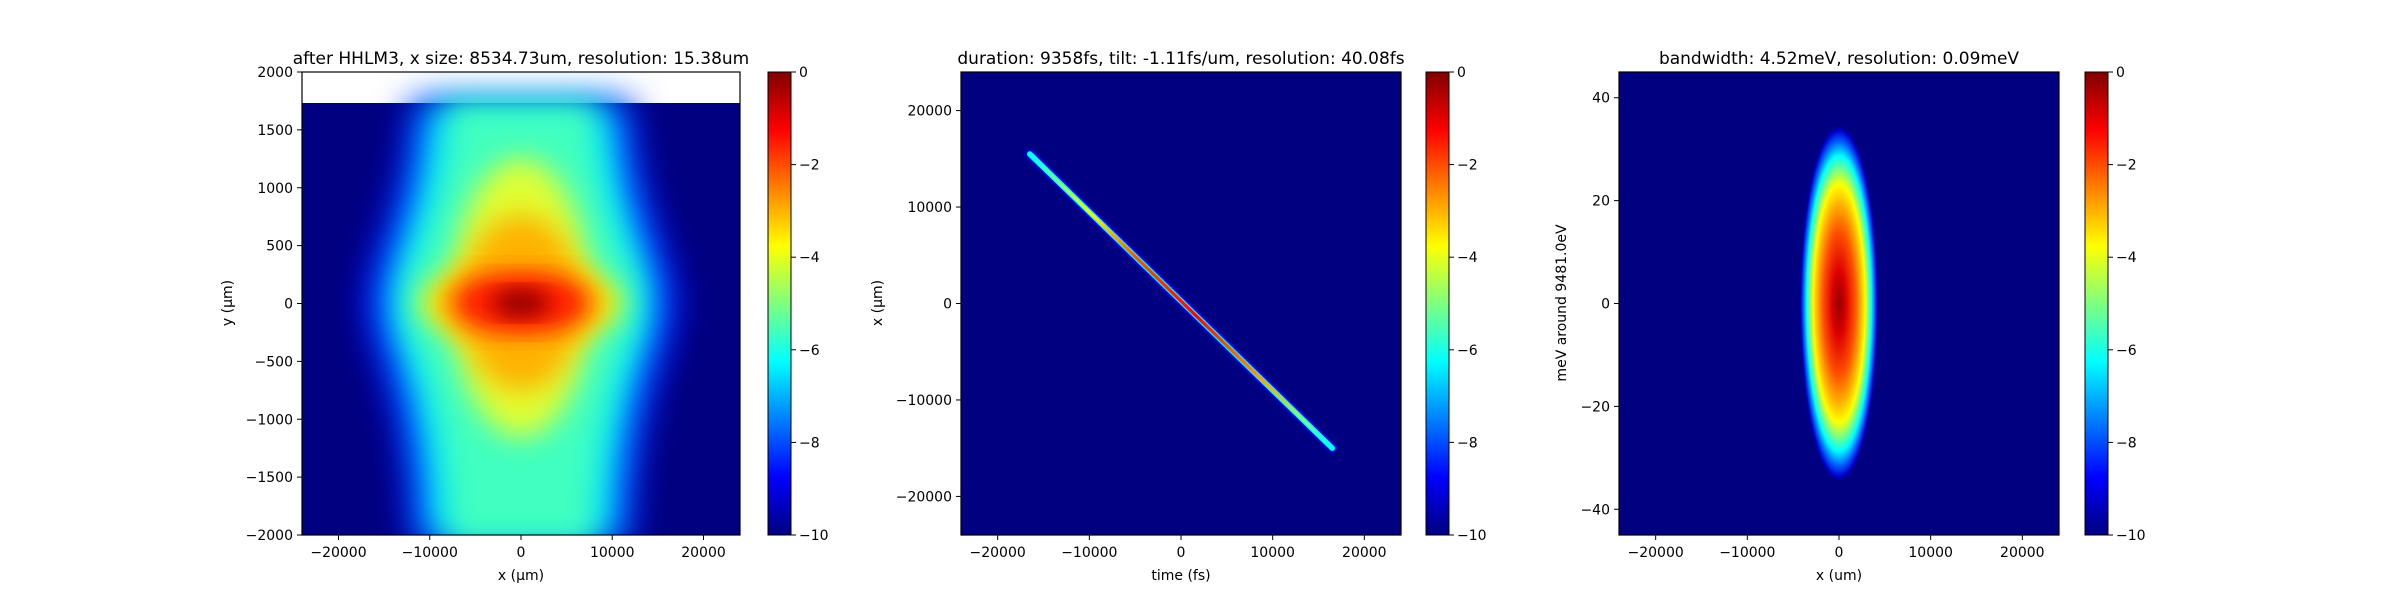  I want to click on panel3-colorbar-ticks: 0 −2 −4 −6 −8 −10, so click(2127, 304).